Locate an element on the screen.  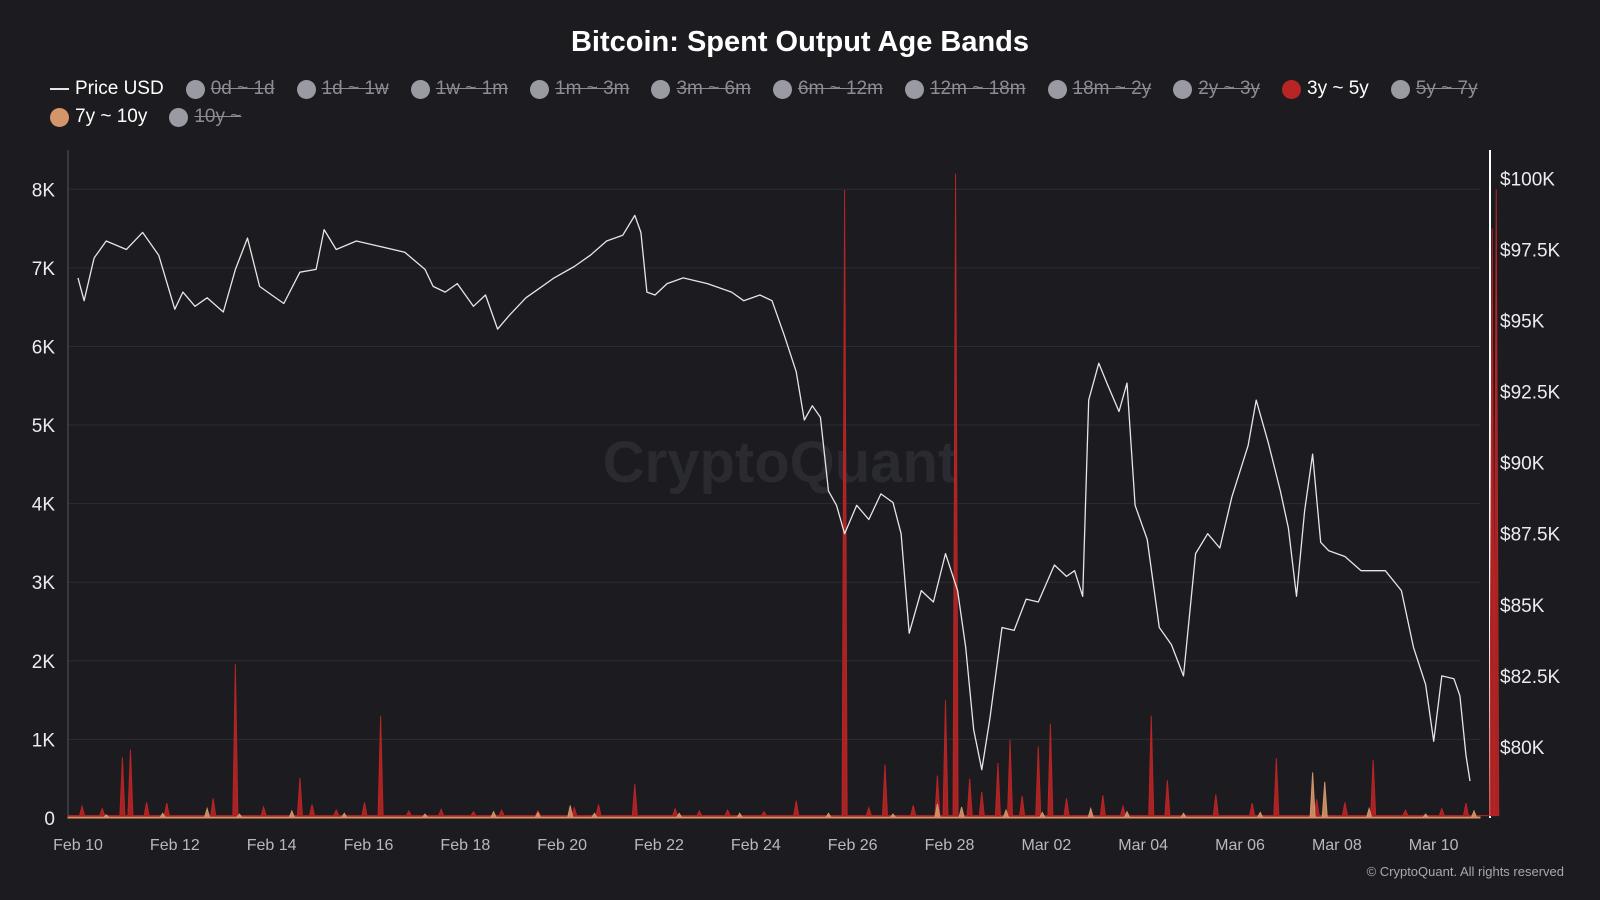
y-left-tick-label: 6K is located at coordinates (44, 347).